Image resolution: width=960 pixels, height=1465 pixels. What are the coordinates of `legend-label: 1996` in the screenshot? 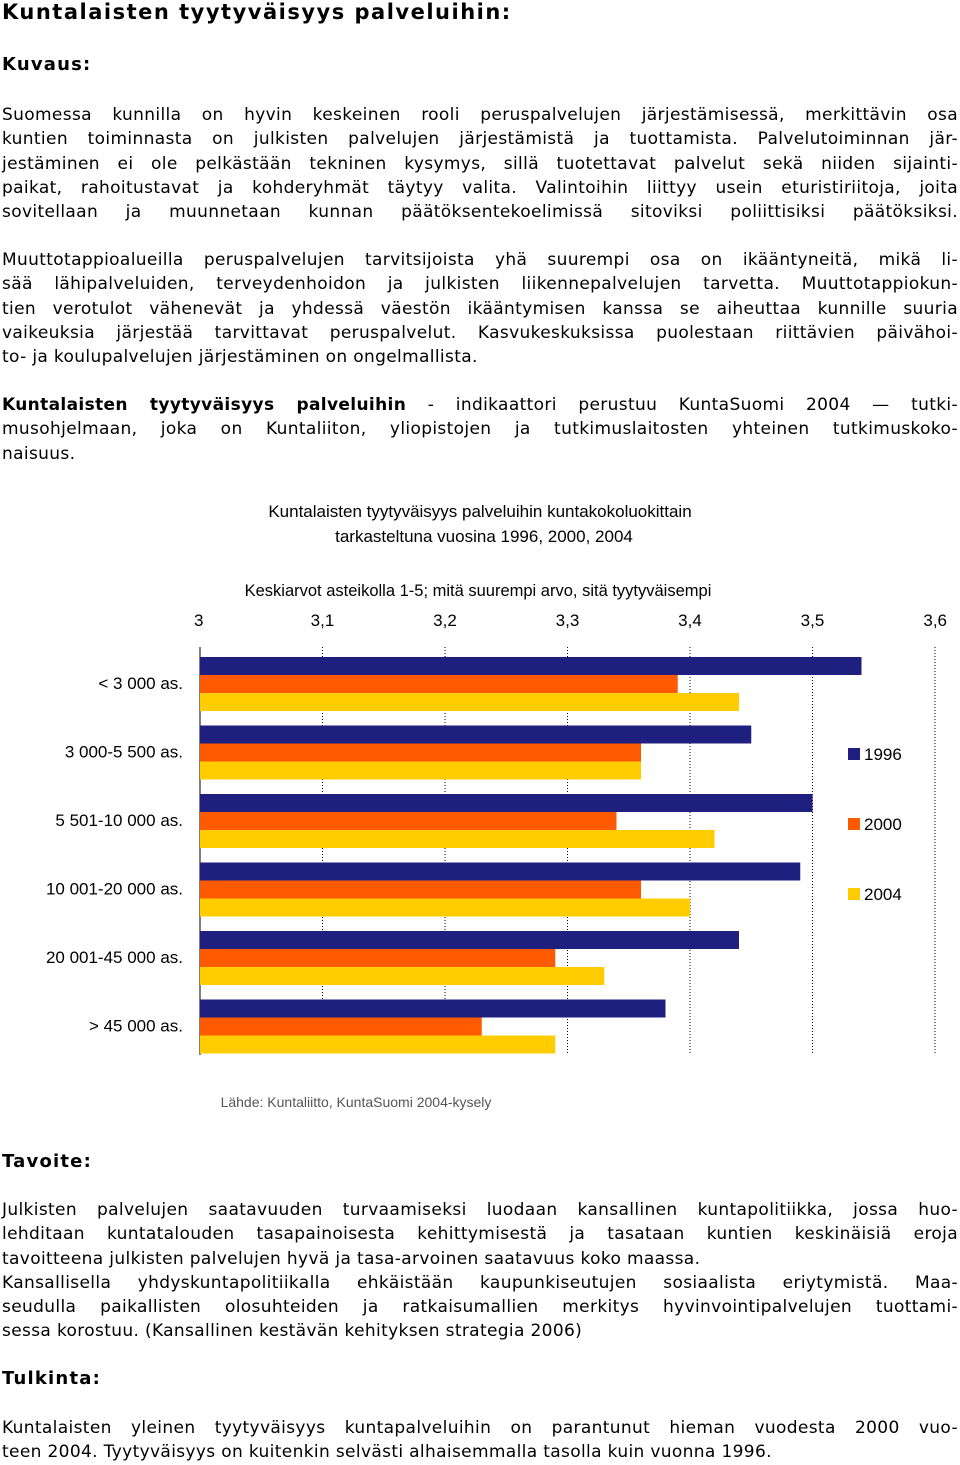 It's located at (883, 754).